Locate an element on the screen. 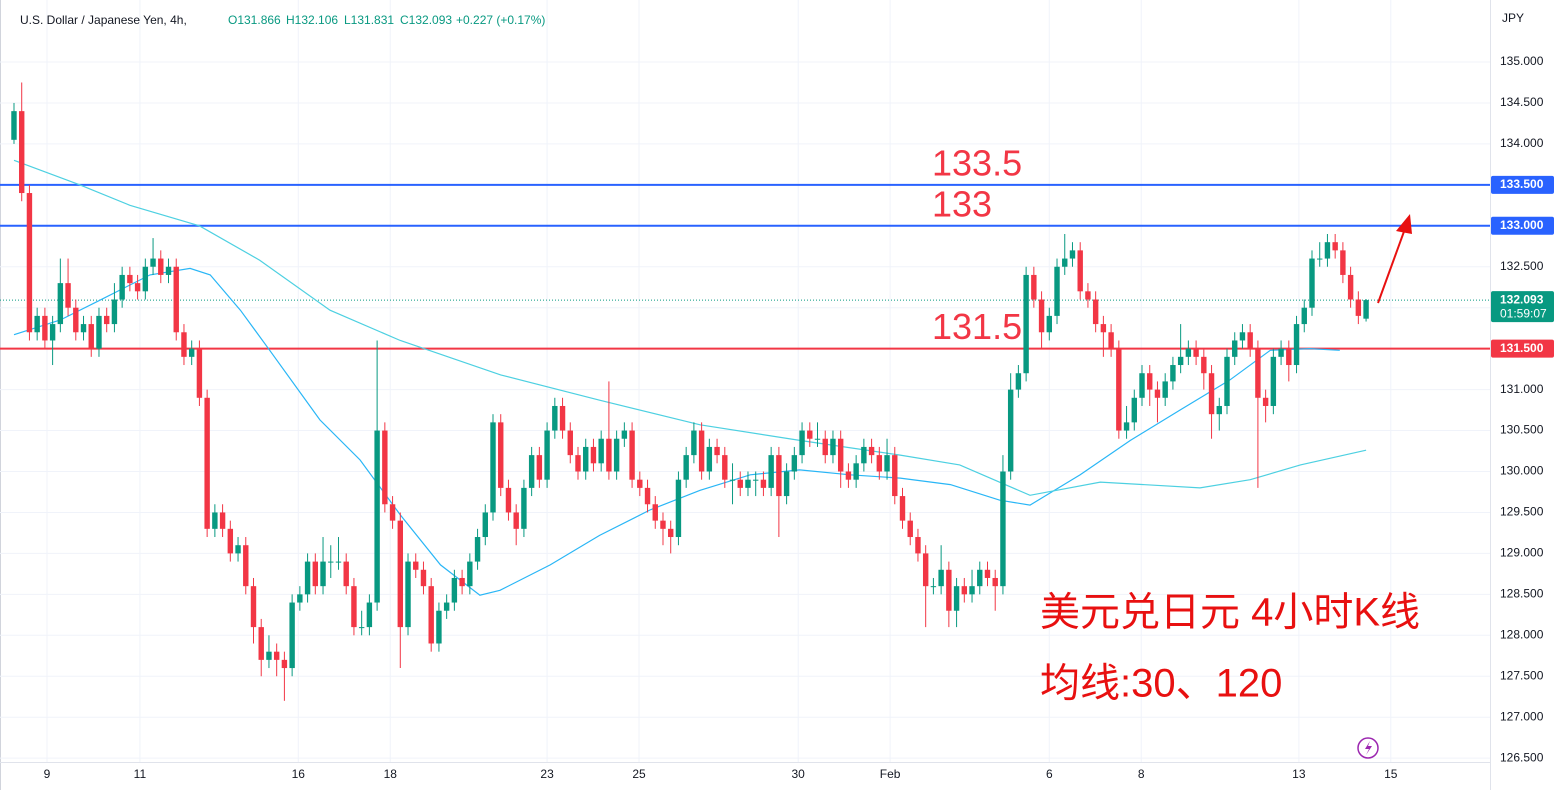  x-tick-label: 8 is located at coordinates (1141, 774).